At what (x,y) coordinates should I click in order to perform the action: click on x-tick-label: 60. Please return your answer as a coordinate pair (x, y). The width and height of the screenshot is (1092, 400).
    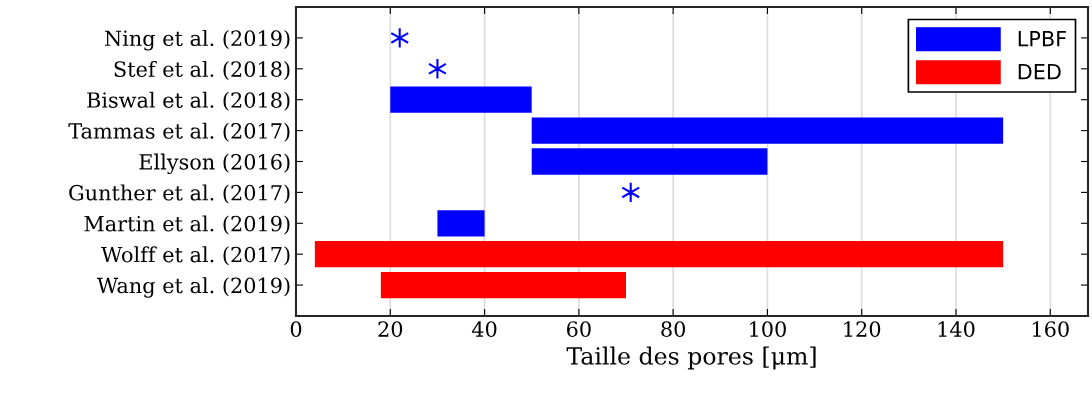
    Looking at the image, I should click on (579, 329).